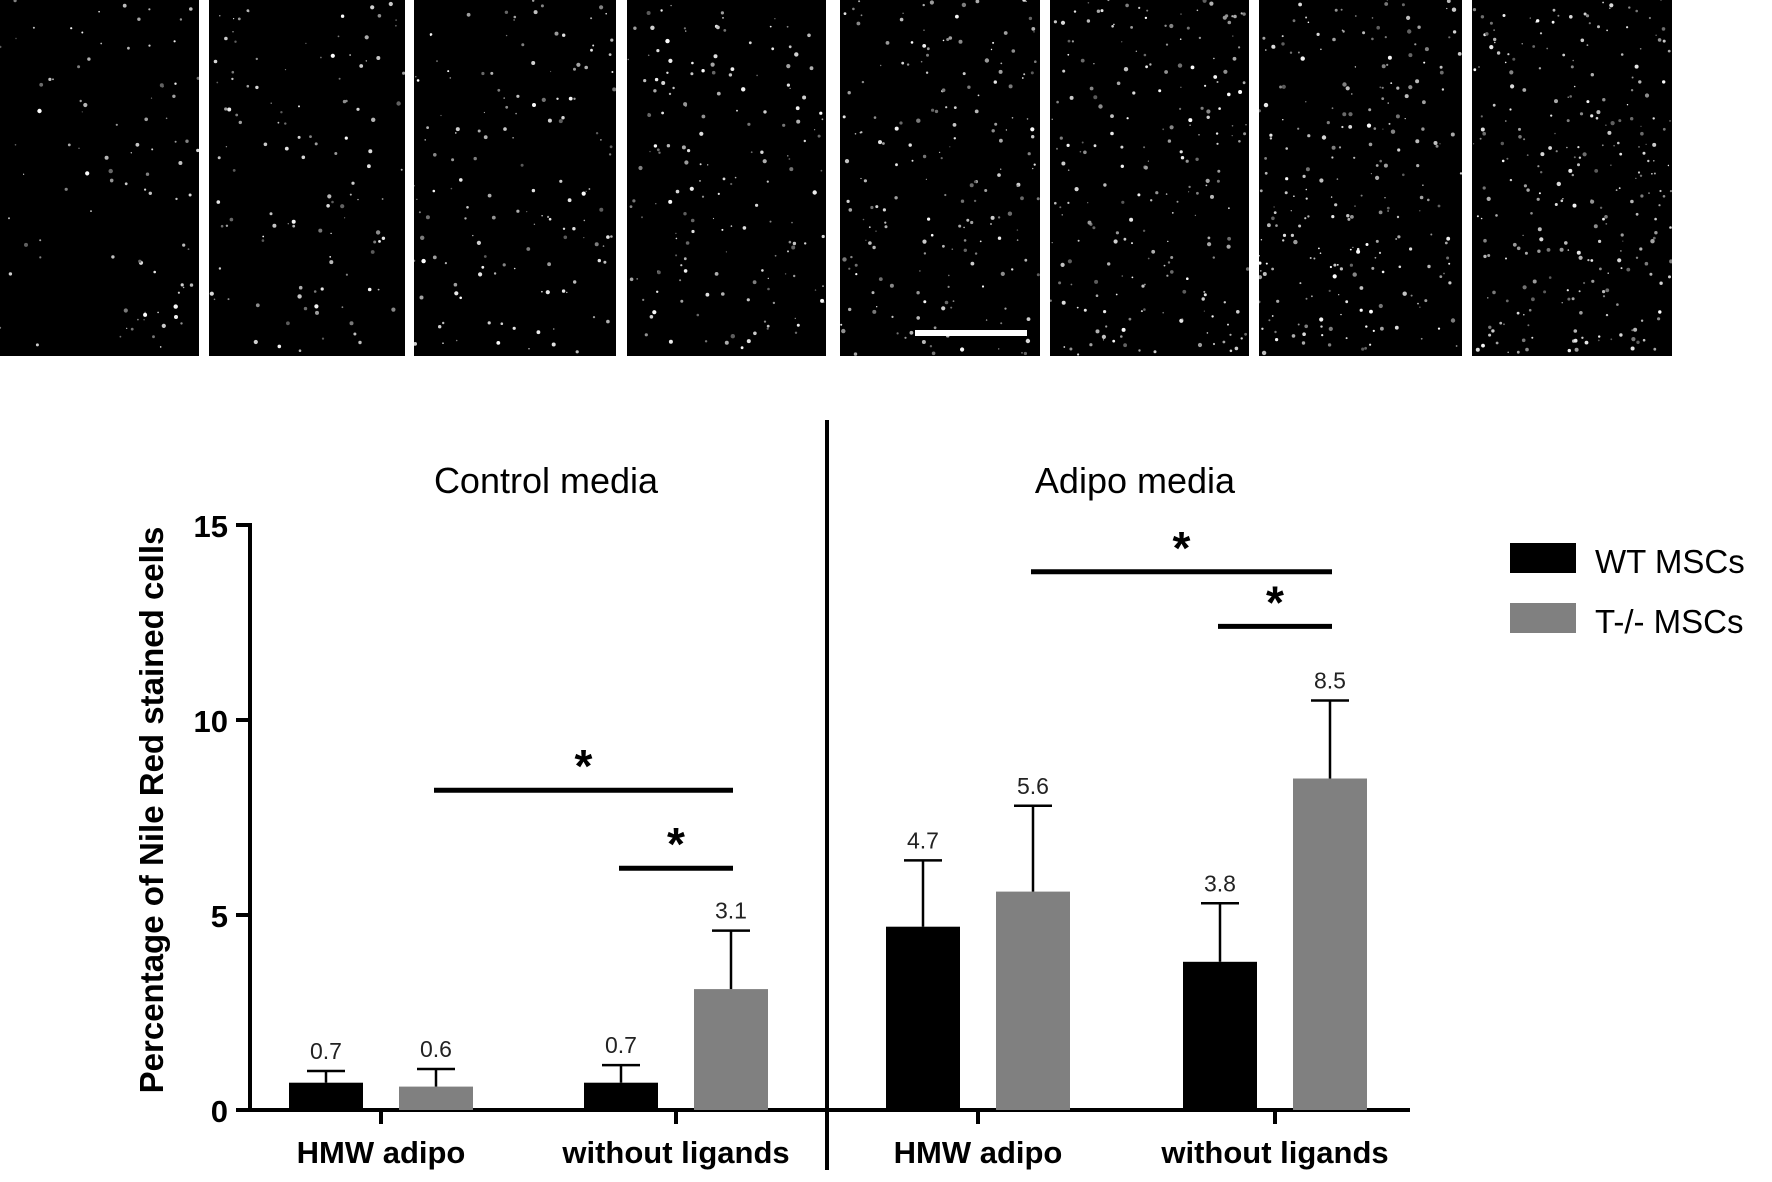 Image resolution: width=1772 pixels, height=1182 pixels. What do you see at coordinates (1670, 561) in the screenshot?
I see `legend-label-wt: WT MSCs` at bounding box center [1670, 561].